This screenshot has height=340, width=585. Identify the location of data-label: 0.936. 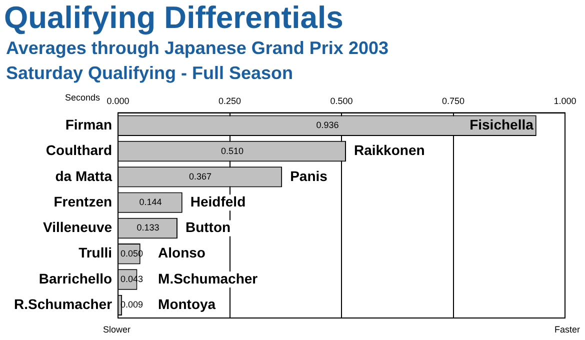
(327, 125).